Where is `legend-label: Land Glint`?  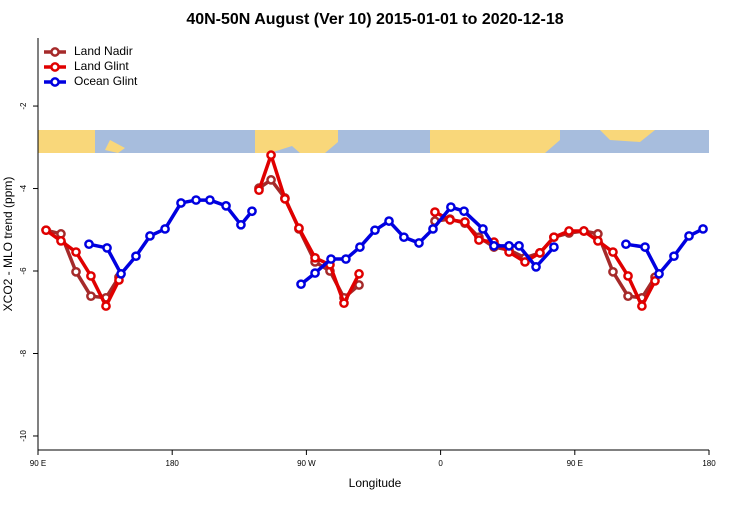 legend-label: Land Glint is located at coordinates (101, 66).